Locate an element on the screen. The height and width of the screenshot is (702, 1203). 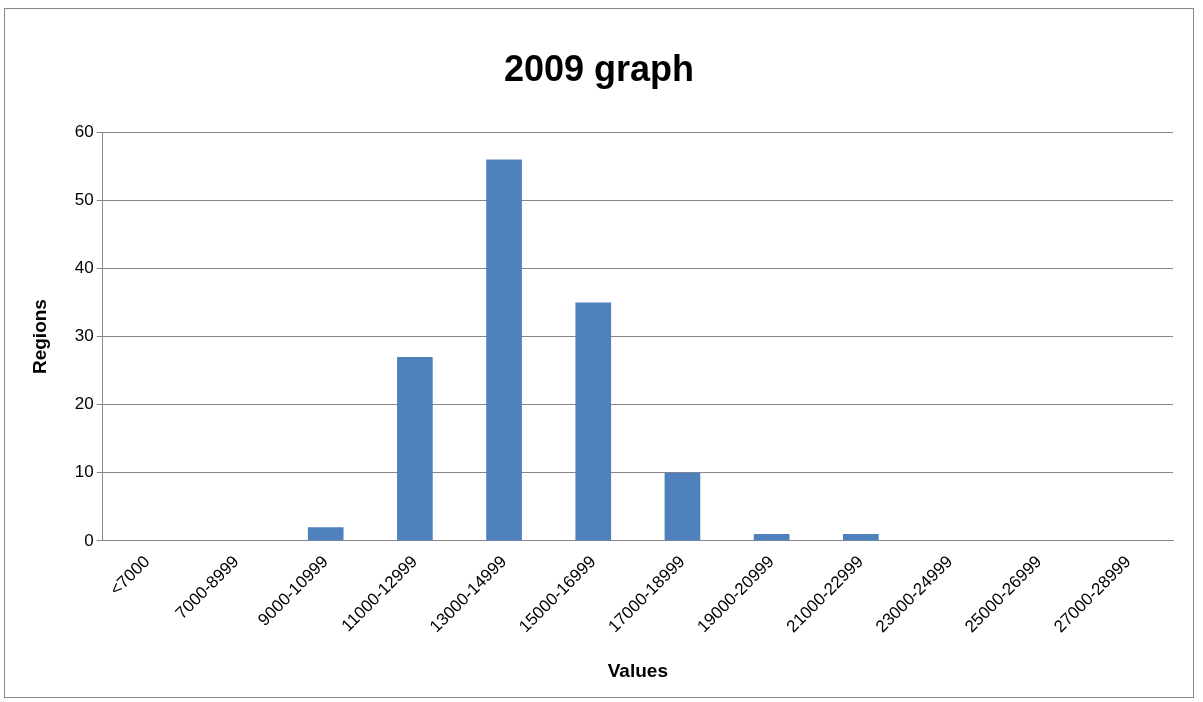
y-tick-label: 40 is located at coordinates (84, 268).